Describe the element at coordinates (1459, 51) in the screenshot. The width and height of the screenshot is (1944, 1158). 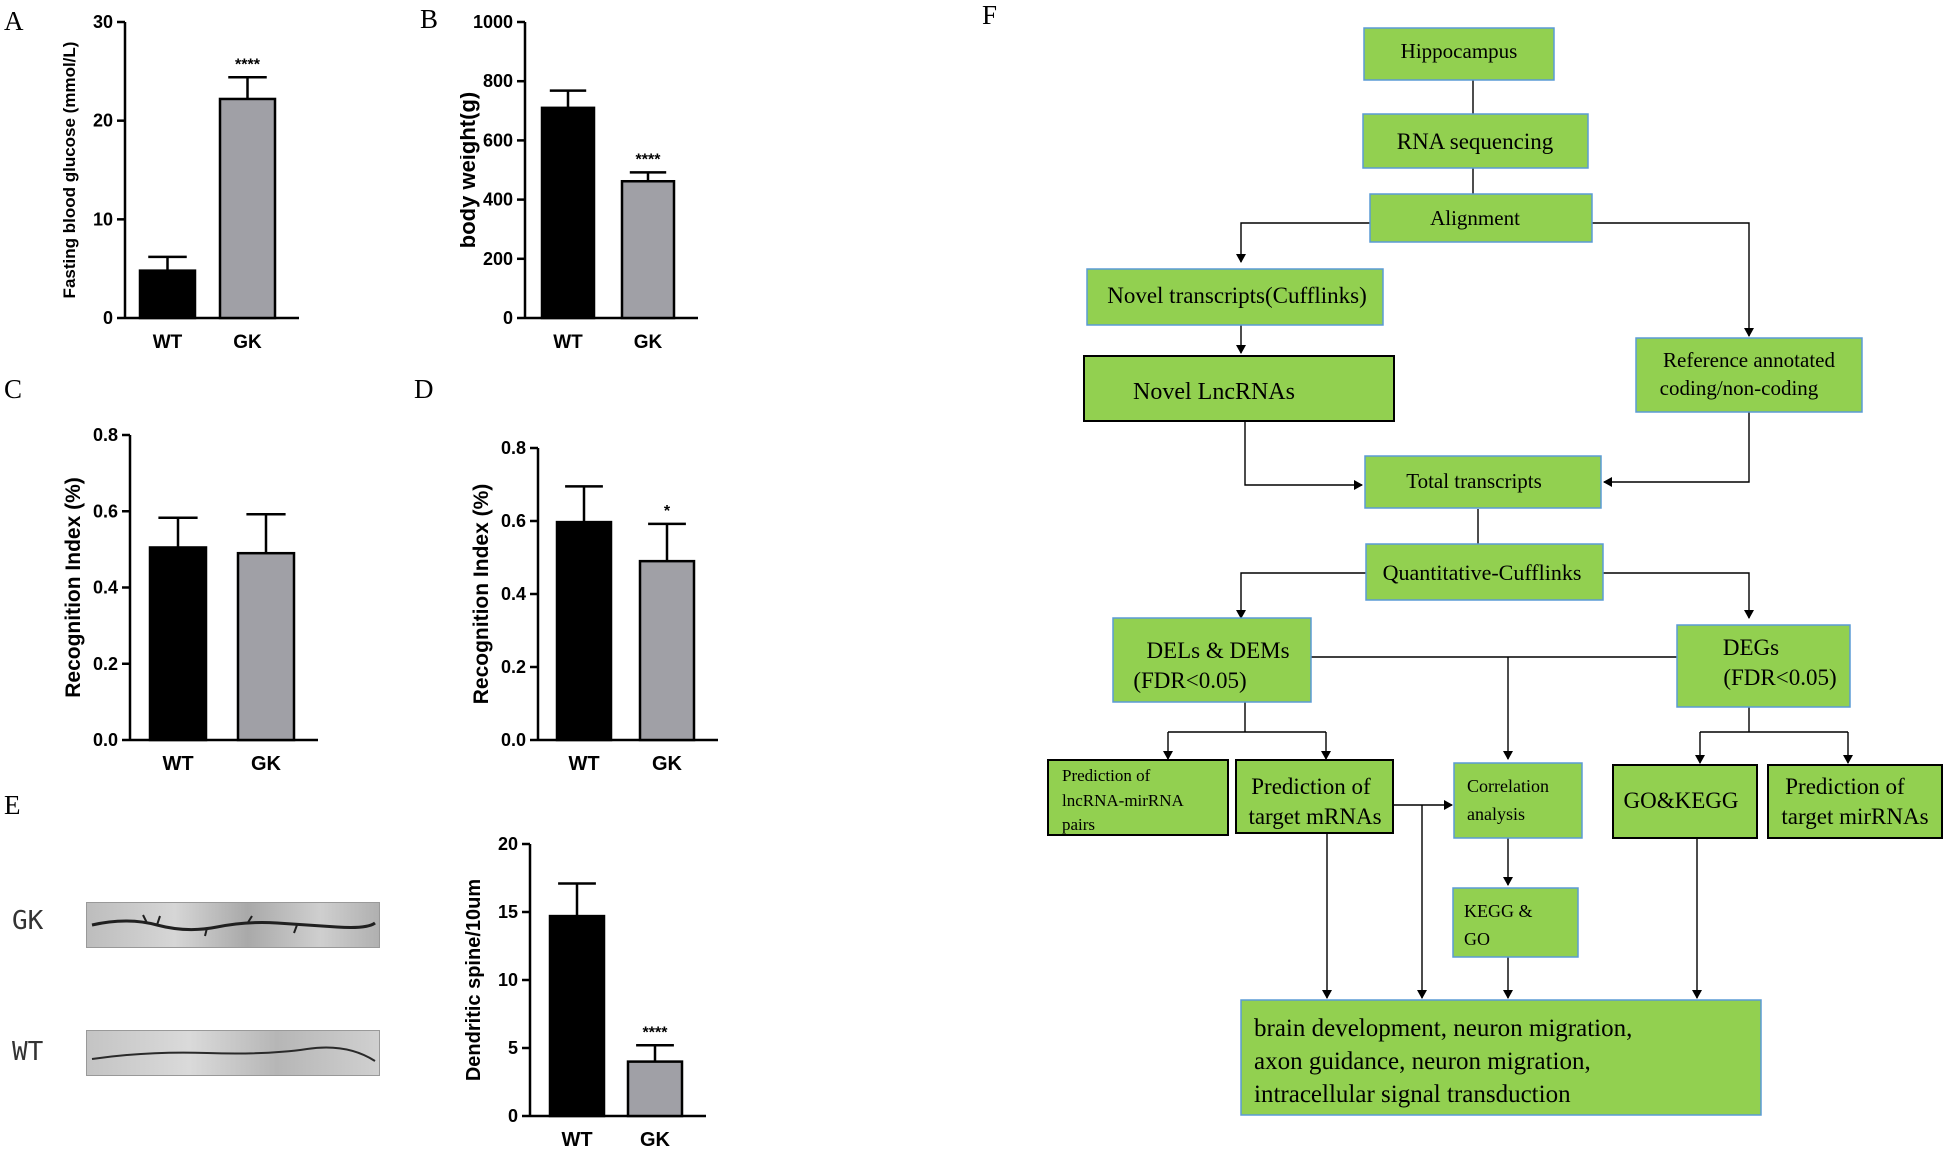
I see `label-hippocampus: Hippocampus` at that location.